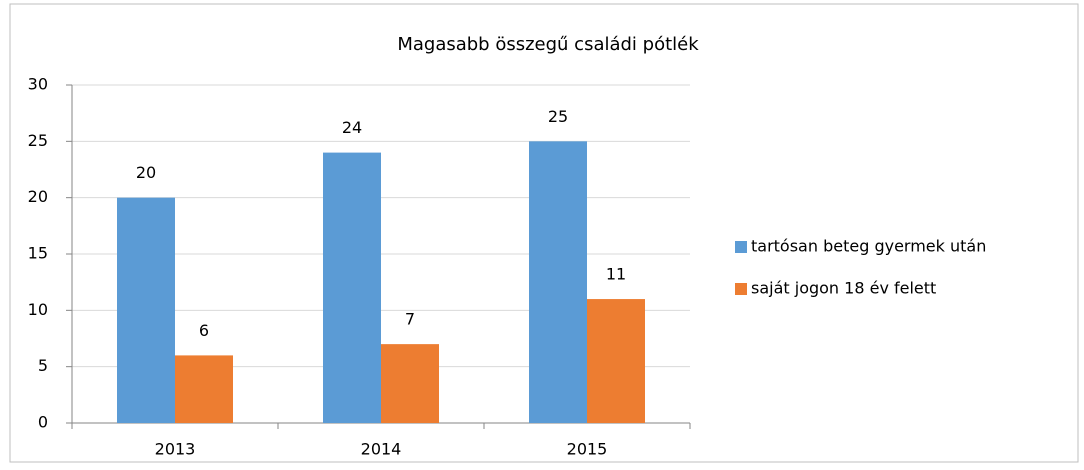 This screenshot has height=470, width=1084. Describe the element at coordinates (38, 196) in the screenshot. I see `y-tick-label: 20` at that location.